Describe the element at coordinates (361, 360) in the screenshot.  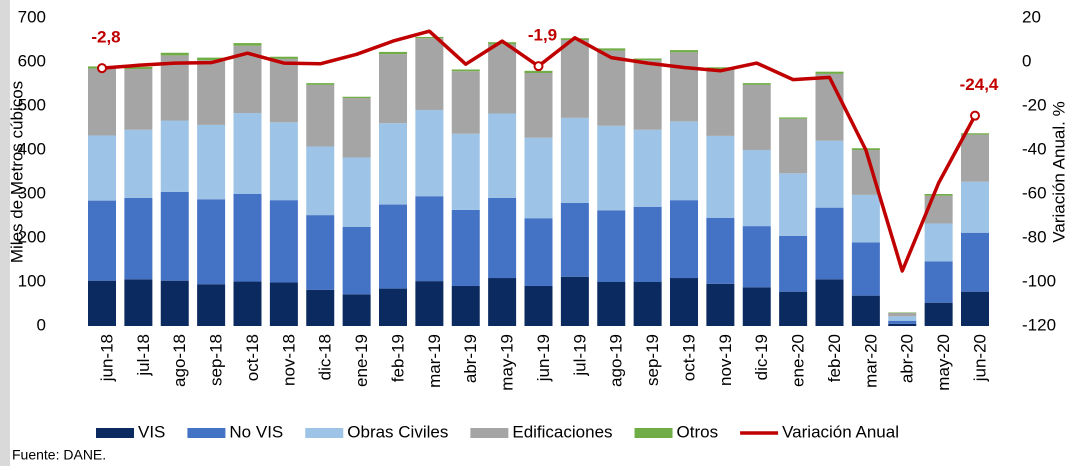
I see `x-tick-label: ene-19` at that location.